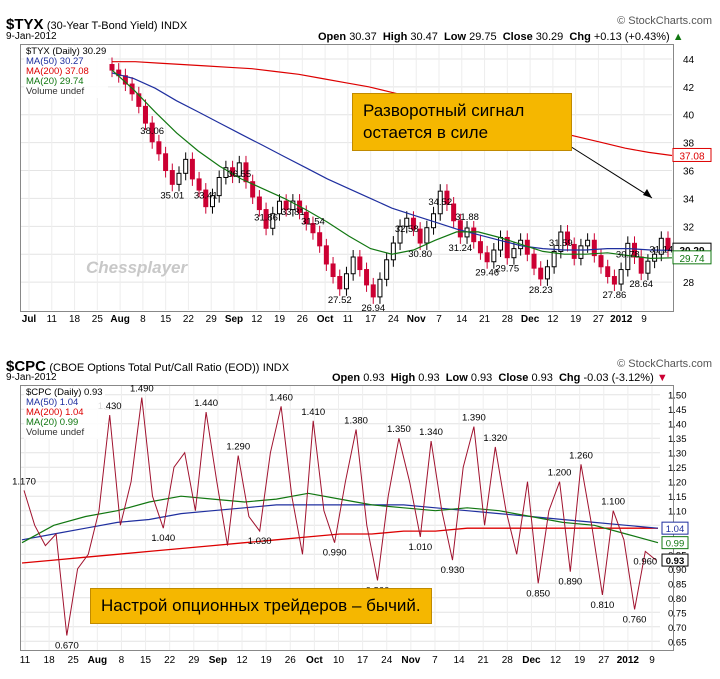 The height and width of the screenshot is (679, 720). I want to click on x-tick-label: Nov, so click(410, 660).